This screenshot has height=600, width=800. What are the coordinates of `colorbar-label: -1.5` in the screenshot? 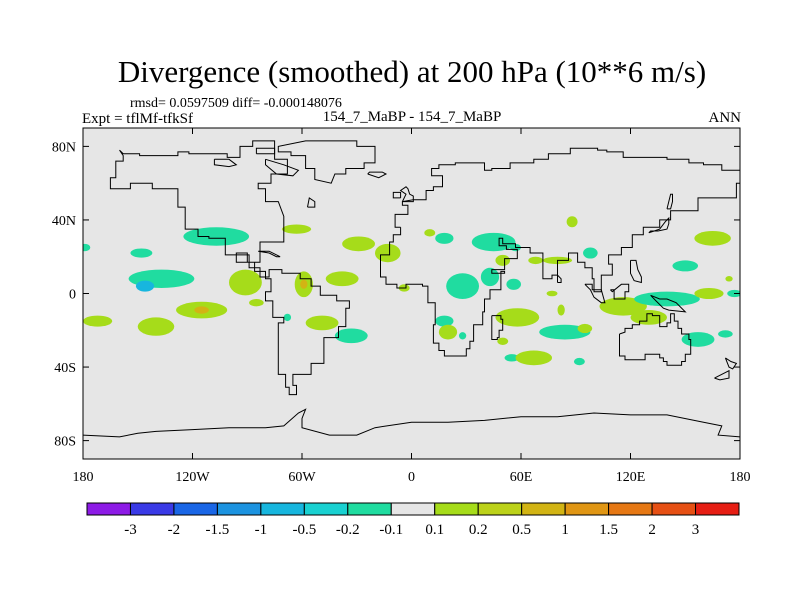 It's located at (218, 530).